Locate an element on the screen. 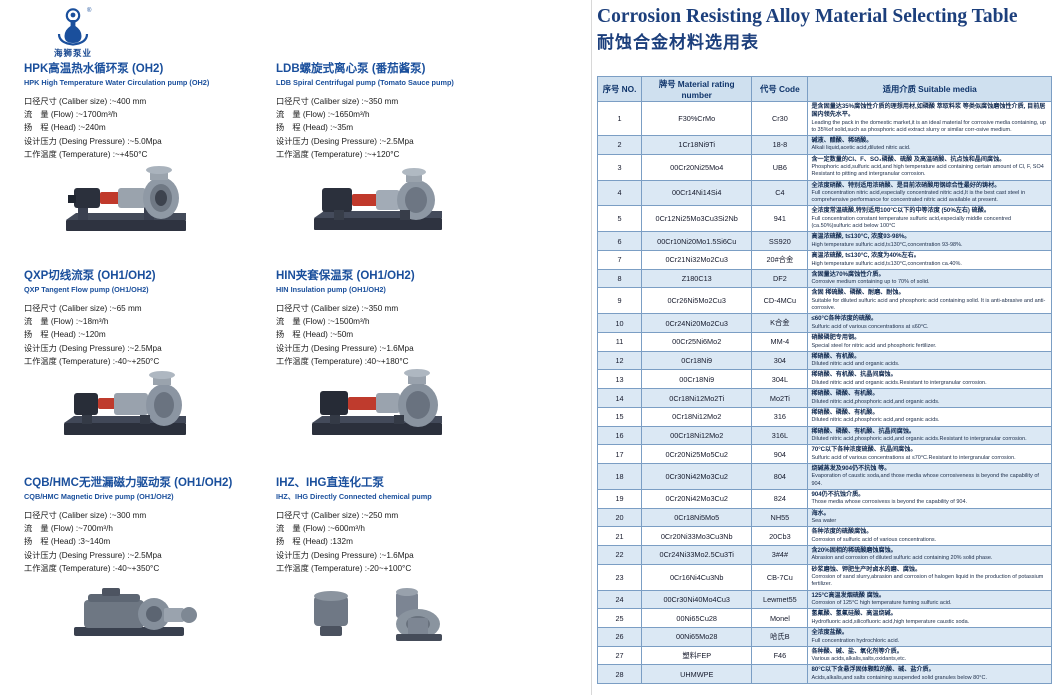  cell-material: 0Cr24Ni33Mo2.5Cu3Ti is located at coordinates (697, 554).